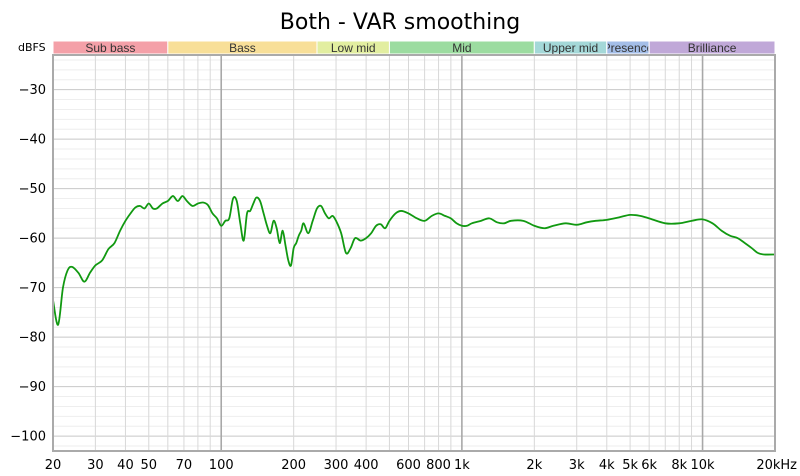 This screenshot has width=800, height=476. What do you see at coordinates (712, 48) in the screenshot?
I see `band-label: Brilliance` at bounding box center [712, 48].